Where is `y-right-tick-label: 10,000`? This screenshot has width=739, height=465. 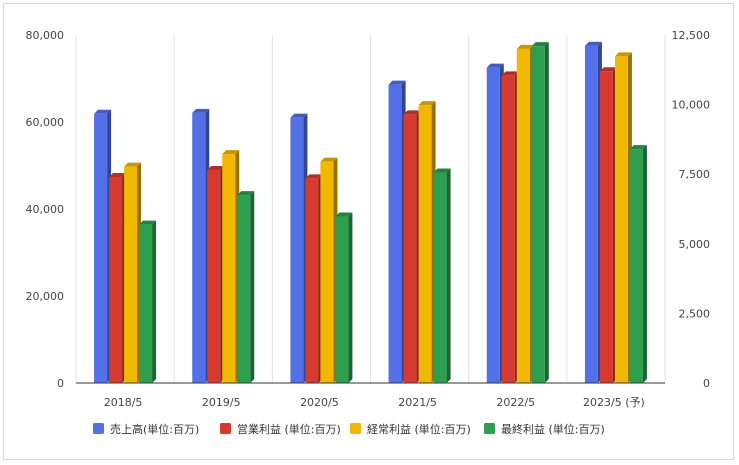
y-right-tick-label: 10,000 is located at coordinates (691, 105).